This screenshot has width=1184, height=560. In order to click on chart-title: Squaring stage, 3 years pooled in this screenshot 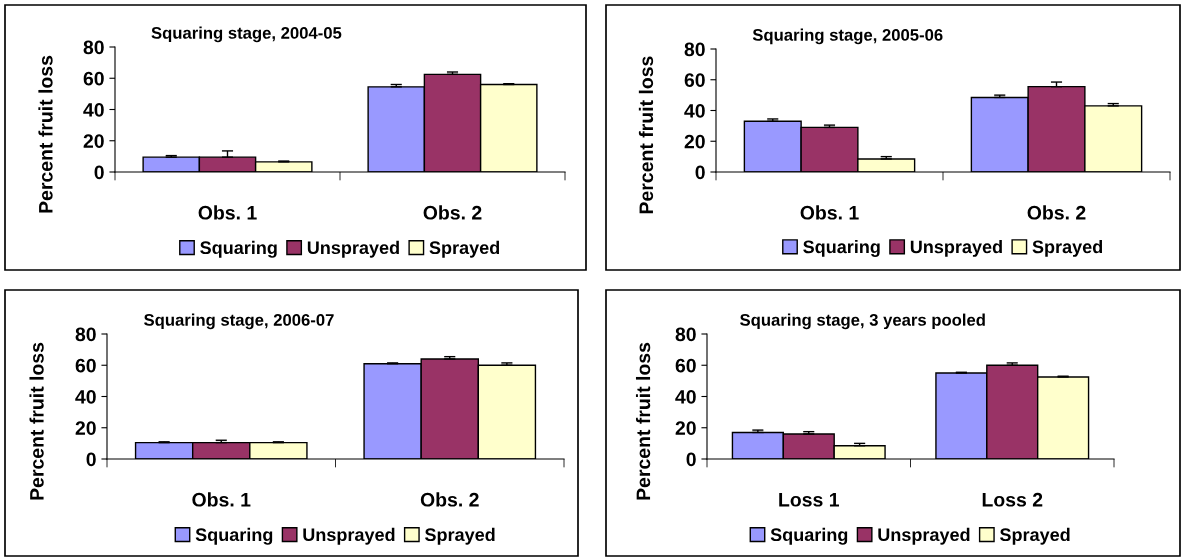, I will do `click(862, 321)`.